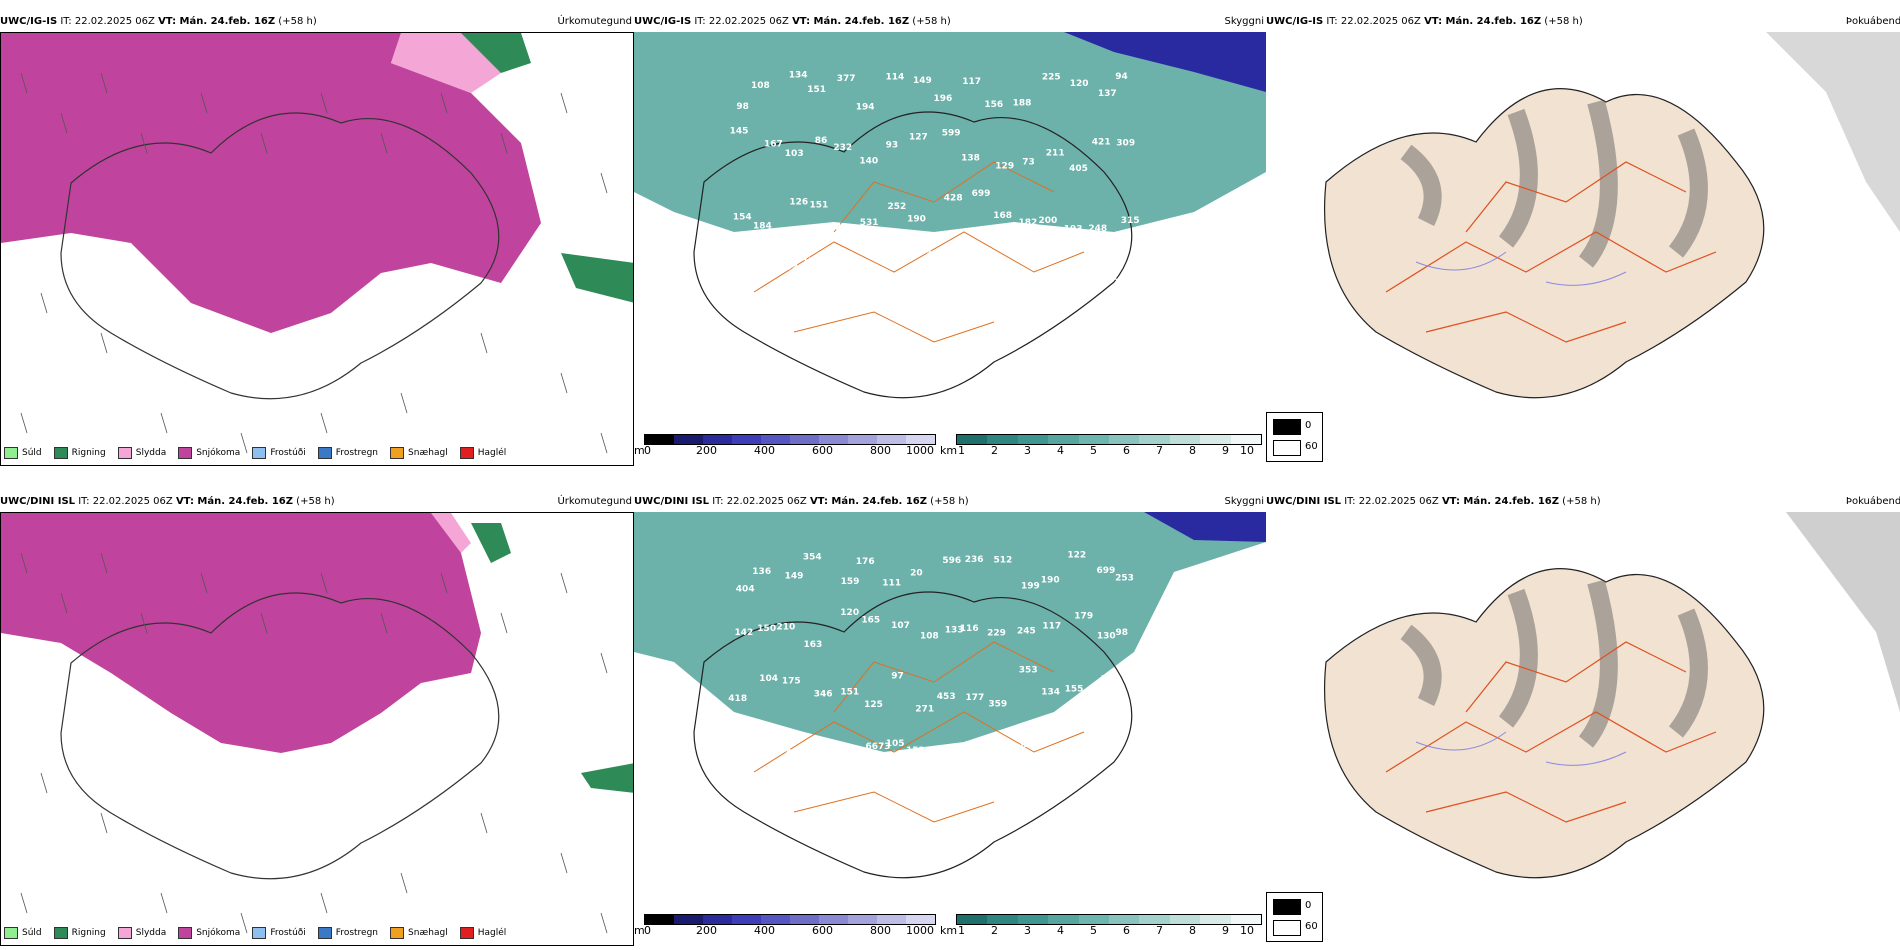 The height and width of the screenshot is (950, 1900). What do you see at coordinates (897, 207) in the screenshot?
I see `visibility-value-label: 252` at bounding box center [897, 207].